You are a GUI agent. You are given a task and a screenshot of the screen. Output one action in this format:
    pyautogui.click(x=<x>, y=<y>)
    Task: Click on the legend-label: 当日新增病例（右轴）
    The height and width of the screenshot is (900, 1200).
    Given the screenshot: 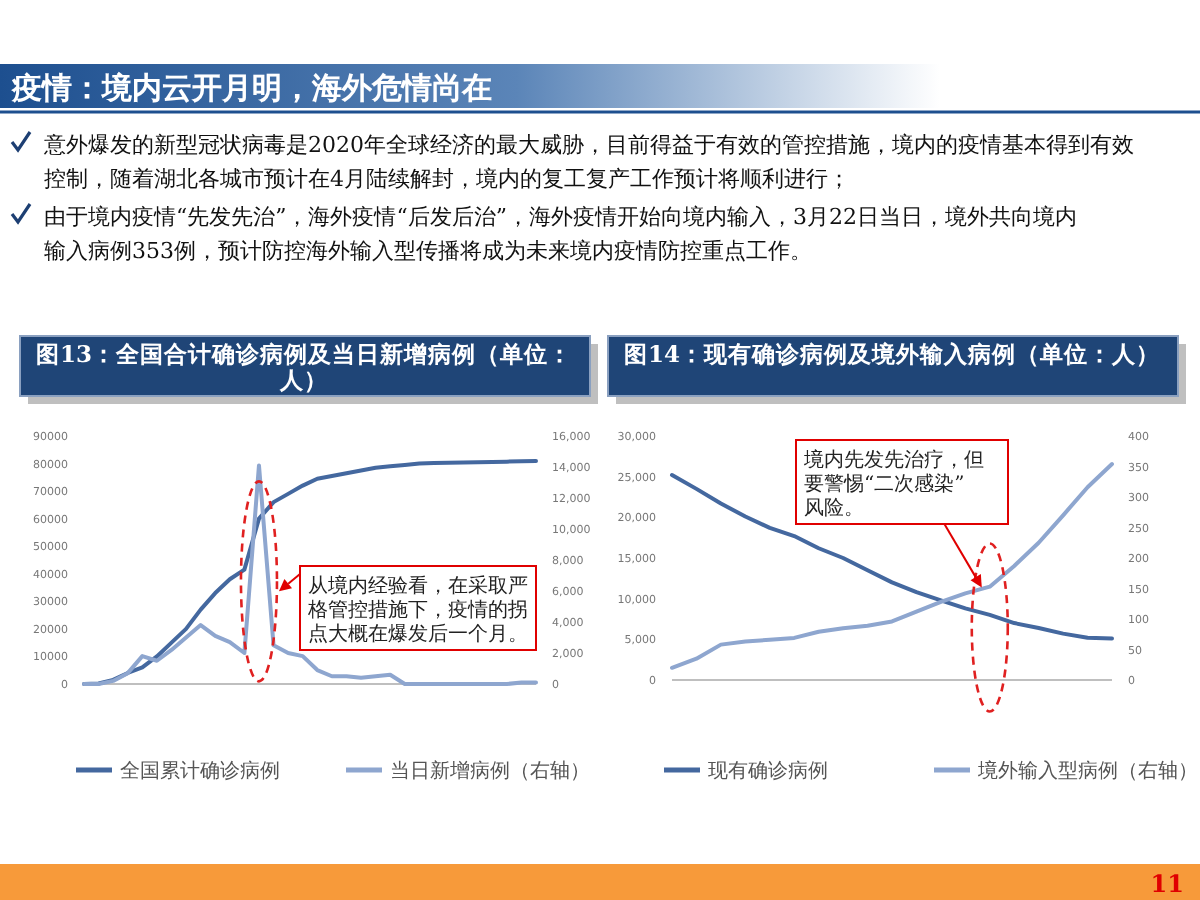 What is the action you would take?
    pyautogui.click(x=490, y=771)
    